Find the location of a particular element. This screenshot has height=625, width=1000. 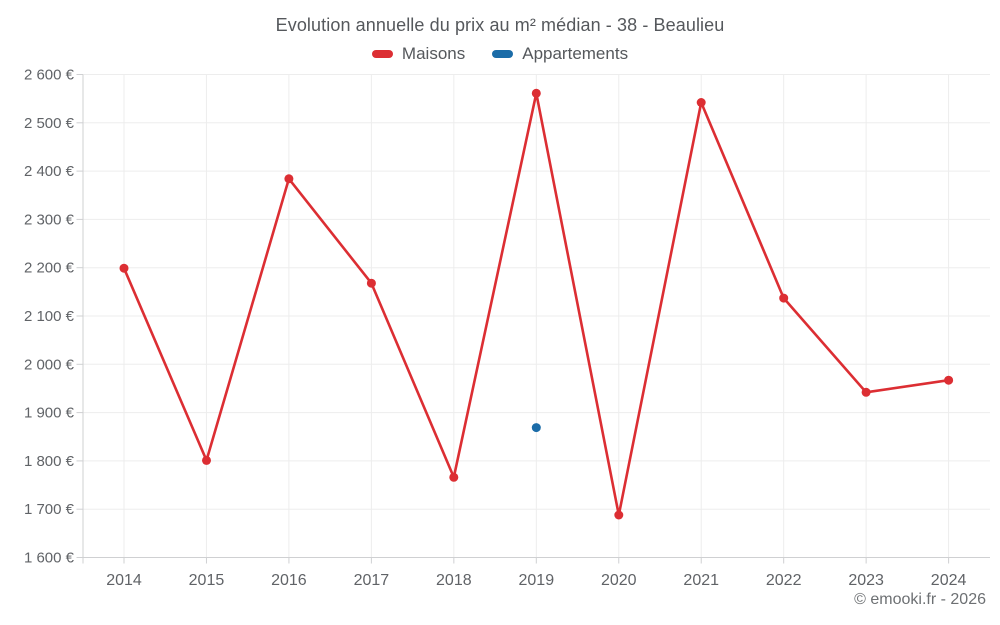

y-tick-label: 1 700 € is located at coordinates (49, 509).